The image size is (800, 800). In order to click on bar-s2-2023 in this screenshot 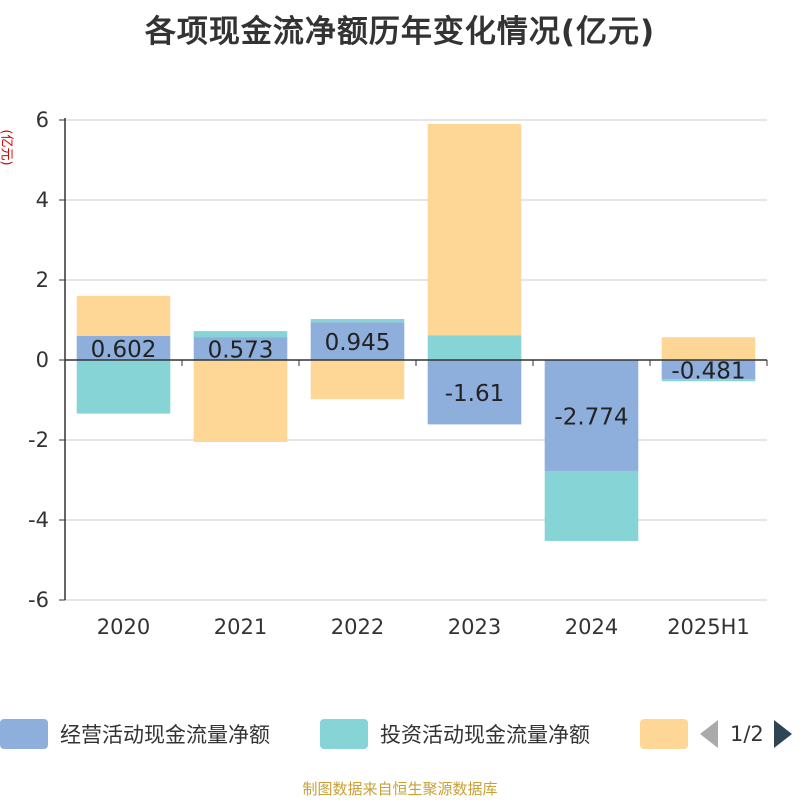, I will do `click(474, 230)`.